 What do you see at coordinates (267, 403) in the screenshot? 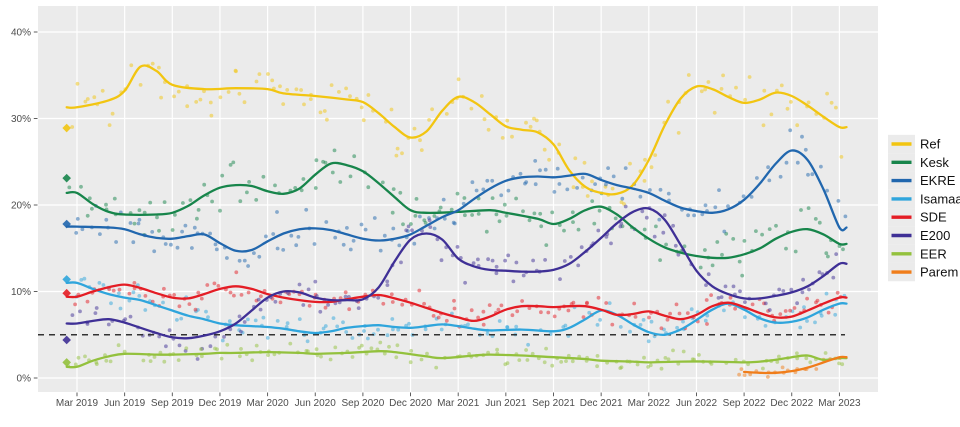
I see `x-axis-label-4: Mar 2020` at bounding box center [267, 403].